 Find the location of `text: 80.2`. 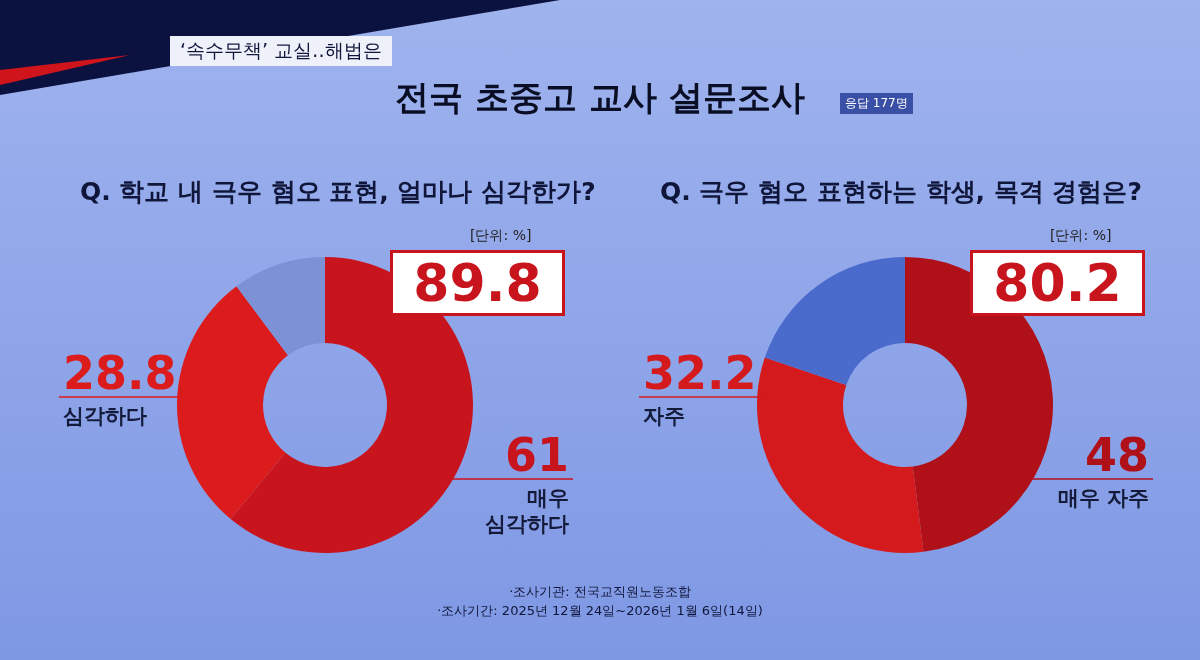

text: 80.2 is located at coordinates (1057, 283).